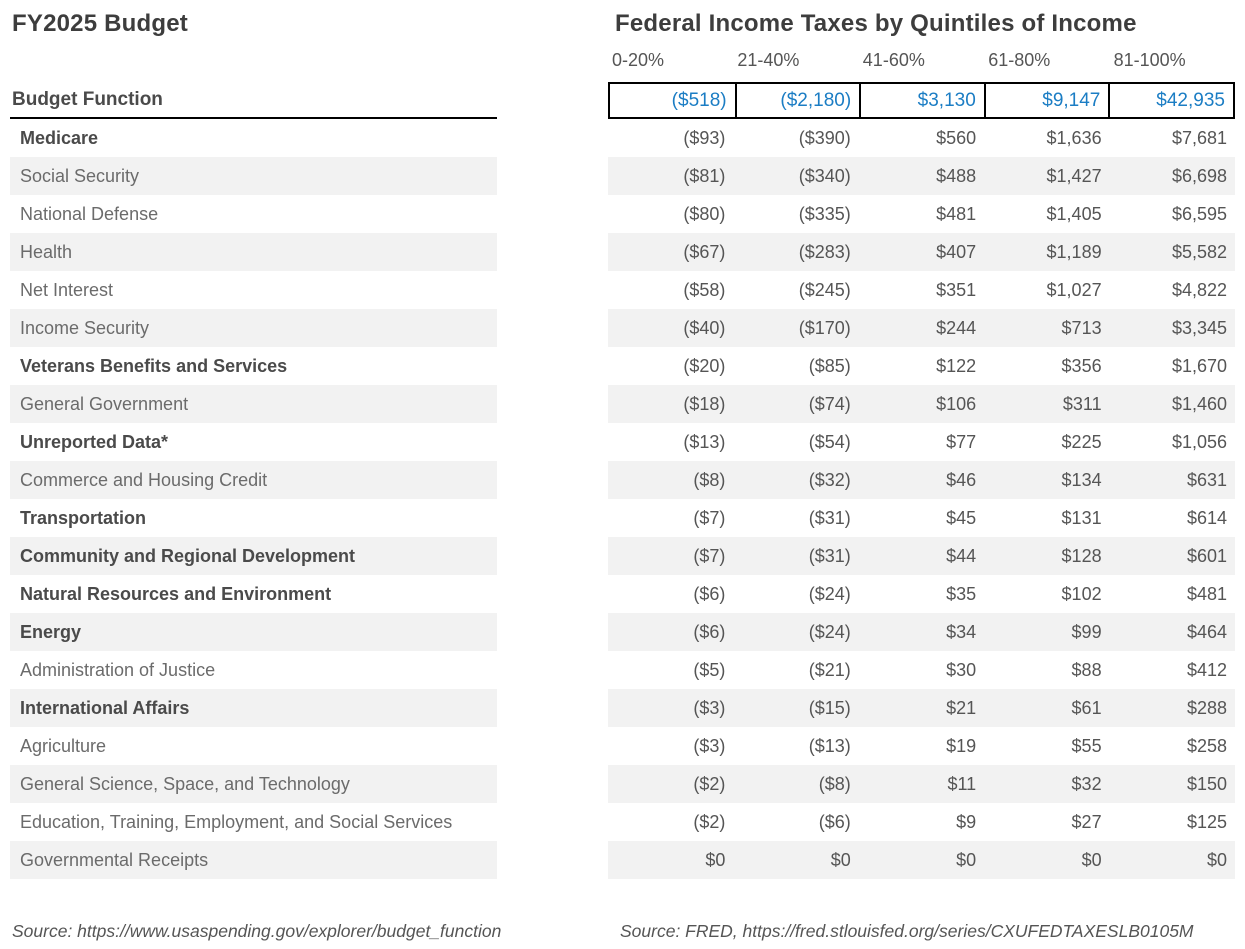 Image resolution: width=1245 pixels, height=949 pixels. I want to click on table-row: Net Interest, so click(253, 290).